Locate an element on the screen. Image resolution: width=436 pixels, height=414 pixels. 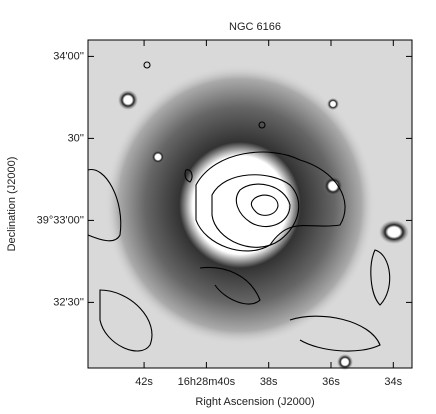
x-tick-label: 38s is located at coordinates (269, 382).